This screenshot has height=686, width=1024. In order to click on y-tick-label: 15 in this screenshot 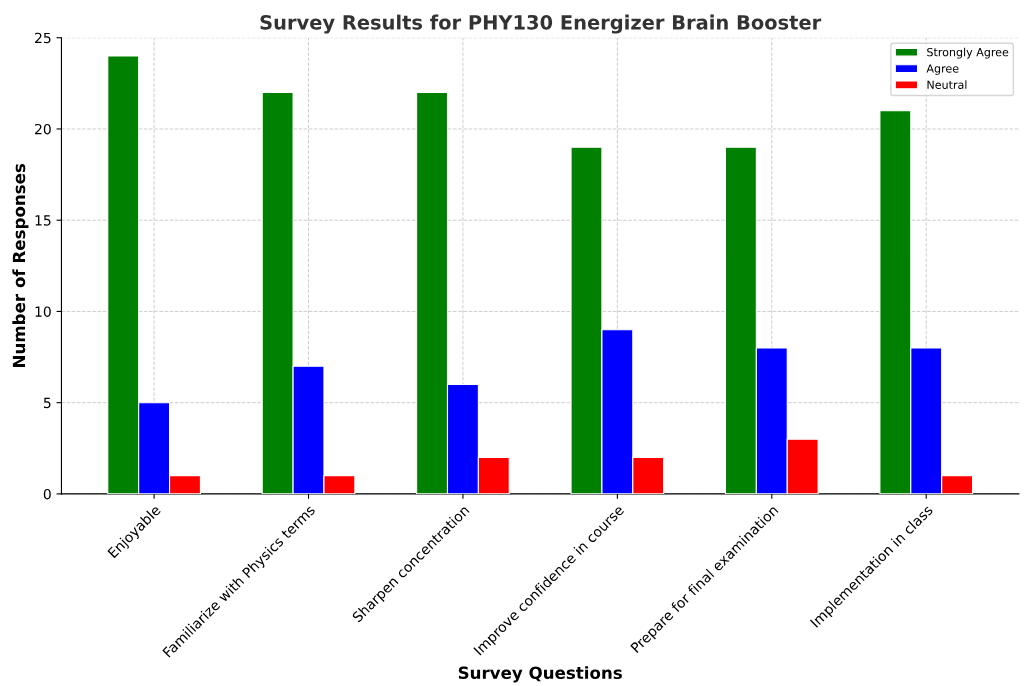, I will do `click(43, 220)`.